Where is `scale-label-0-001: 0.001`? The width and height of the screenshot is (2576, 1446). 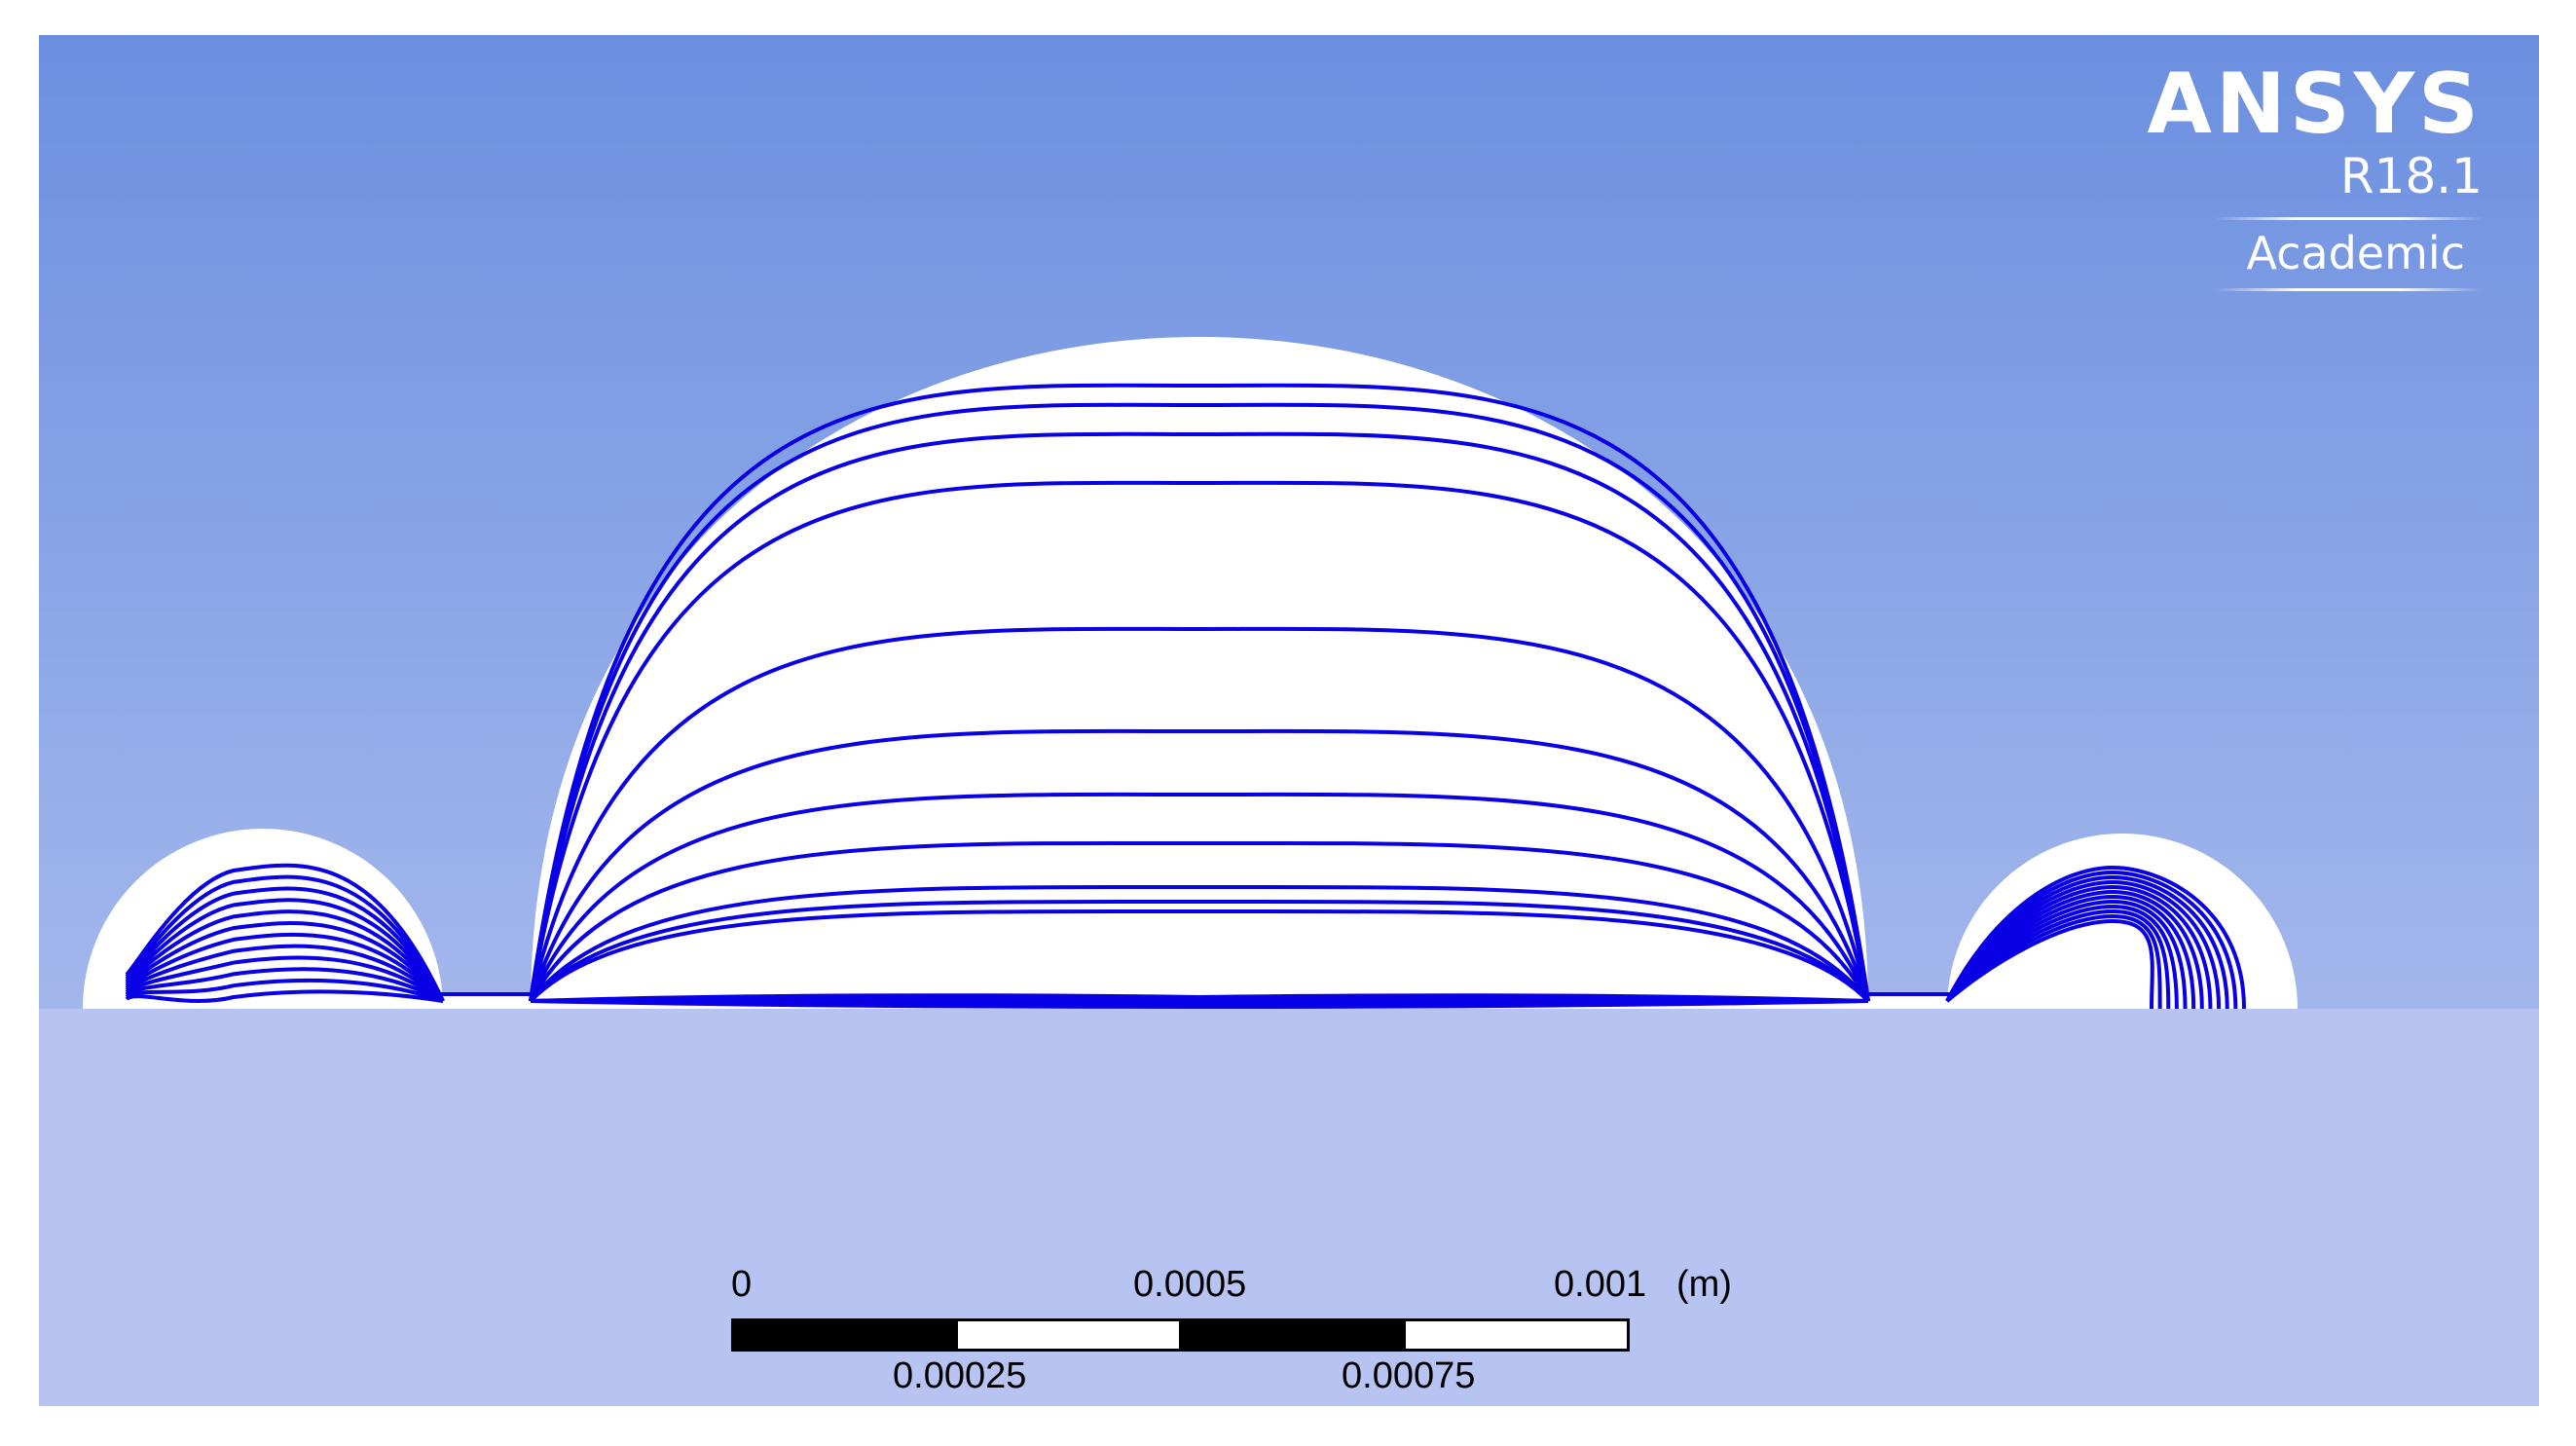 scale-label-0-001: 0.001 is located at coordinates (1600, 1284).